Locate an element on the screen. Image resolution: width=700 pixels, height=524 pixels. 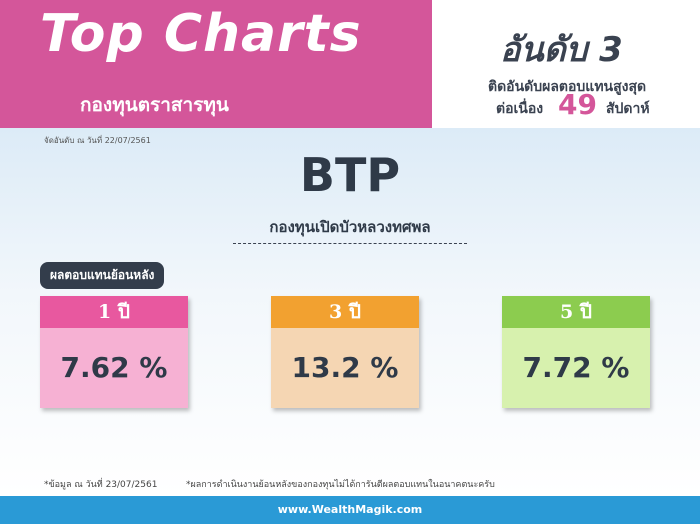
footer-bar: www.WealthMagik.com is located at coordinates (350, 510).